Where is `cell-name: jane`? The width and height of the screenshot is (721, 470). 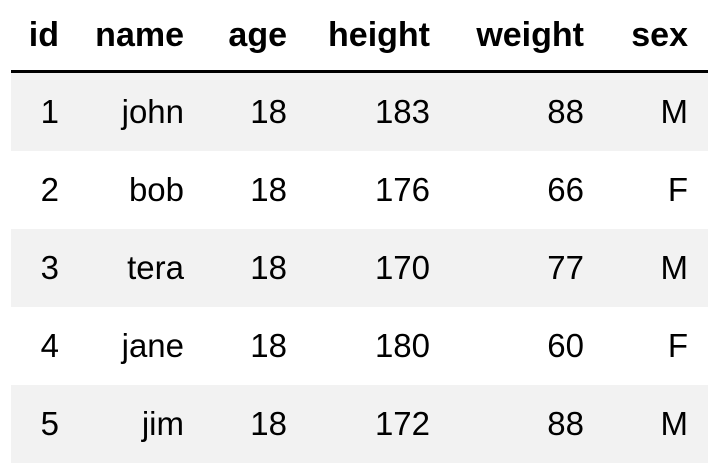
cell-name: jane is located at coordinates (141, 346).